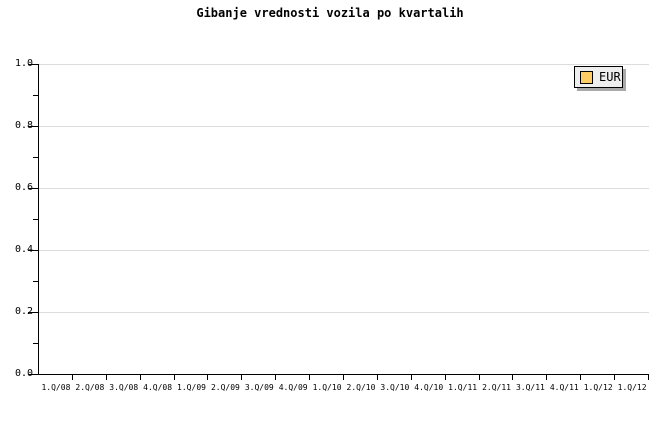 This screenshot has width=660, height=440. Describe the element at coordinates (429, 387) in the screenshot. I see `x-axis-tick-label: 4.Q/10` at that location.